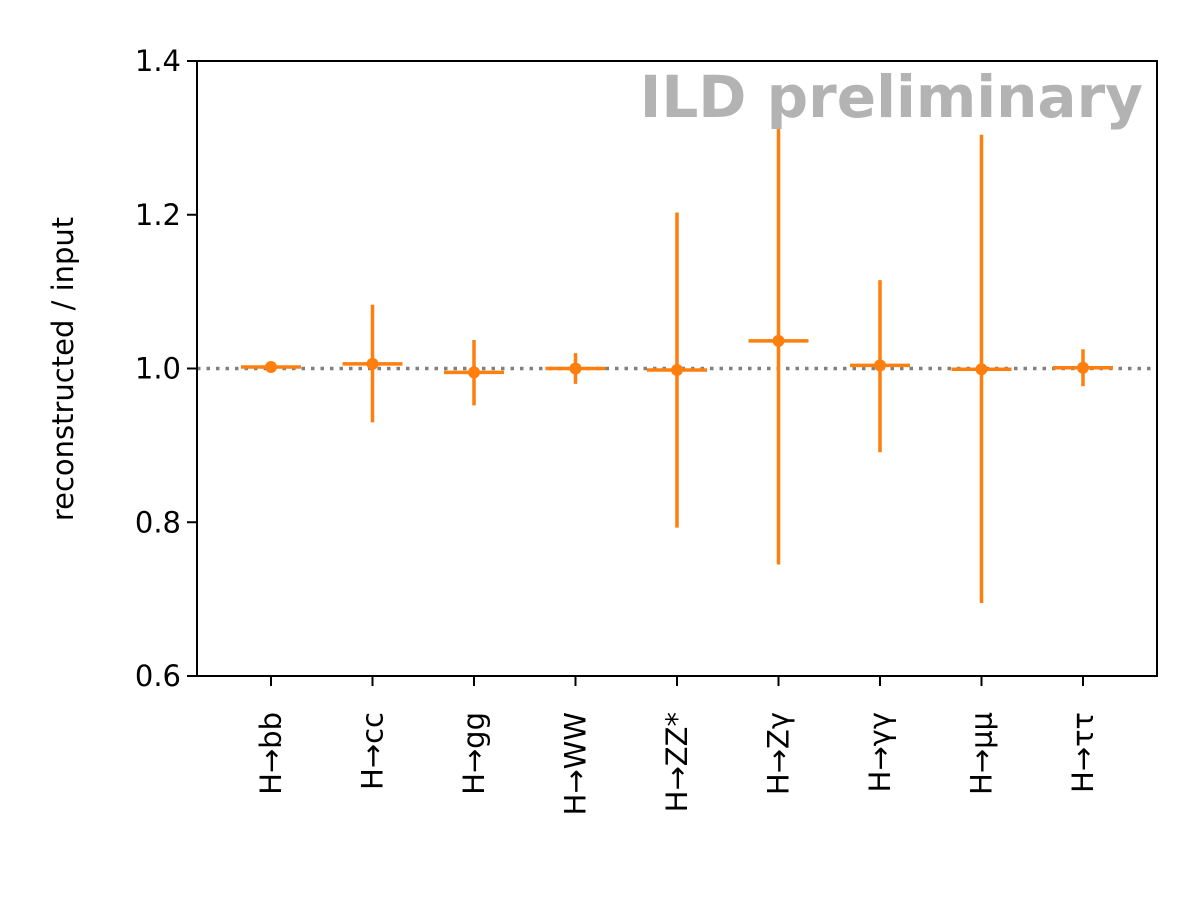 This screenshot has width=1200, height=900. What do you see at coordinates (982, 753) in the screenshot?
I see `x-tick-label: H→μμ` at bounding box center [982, 753].